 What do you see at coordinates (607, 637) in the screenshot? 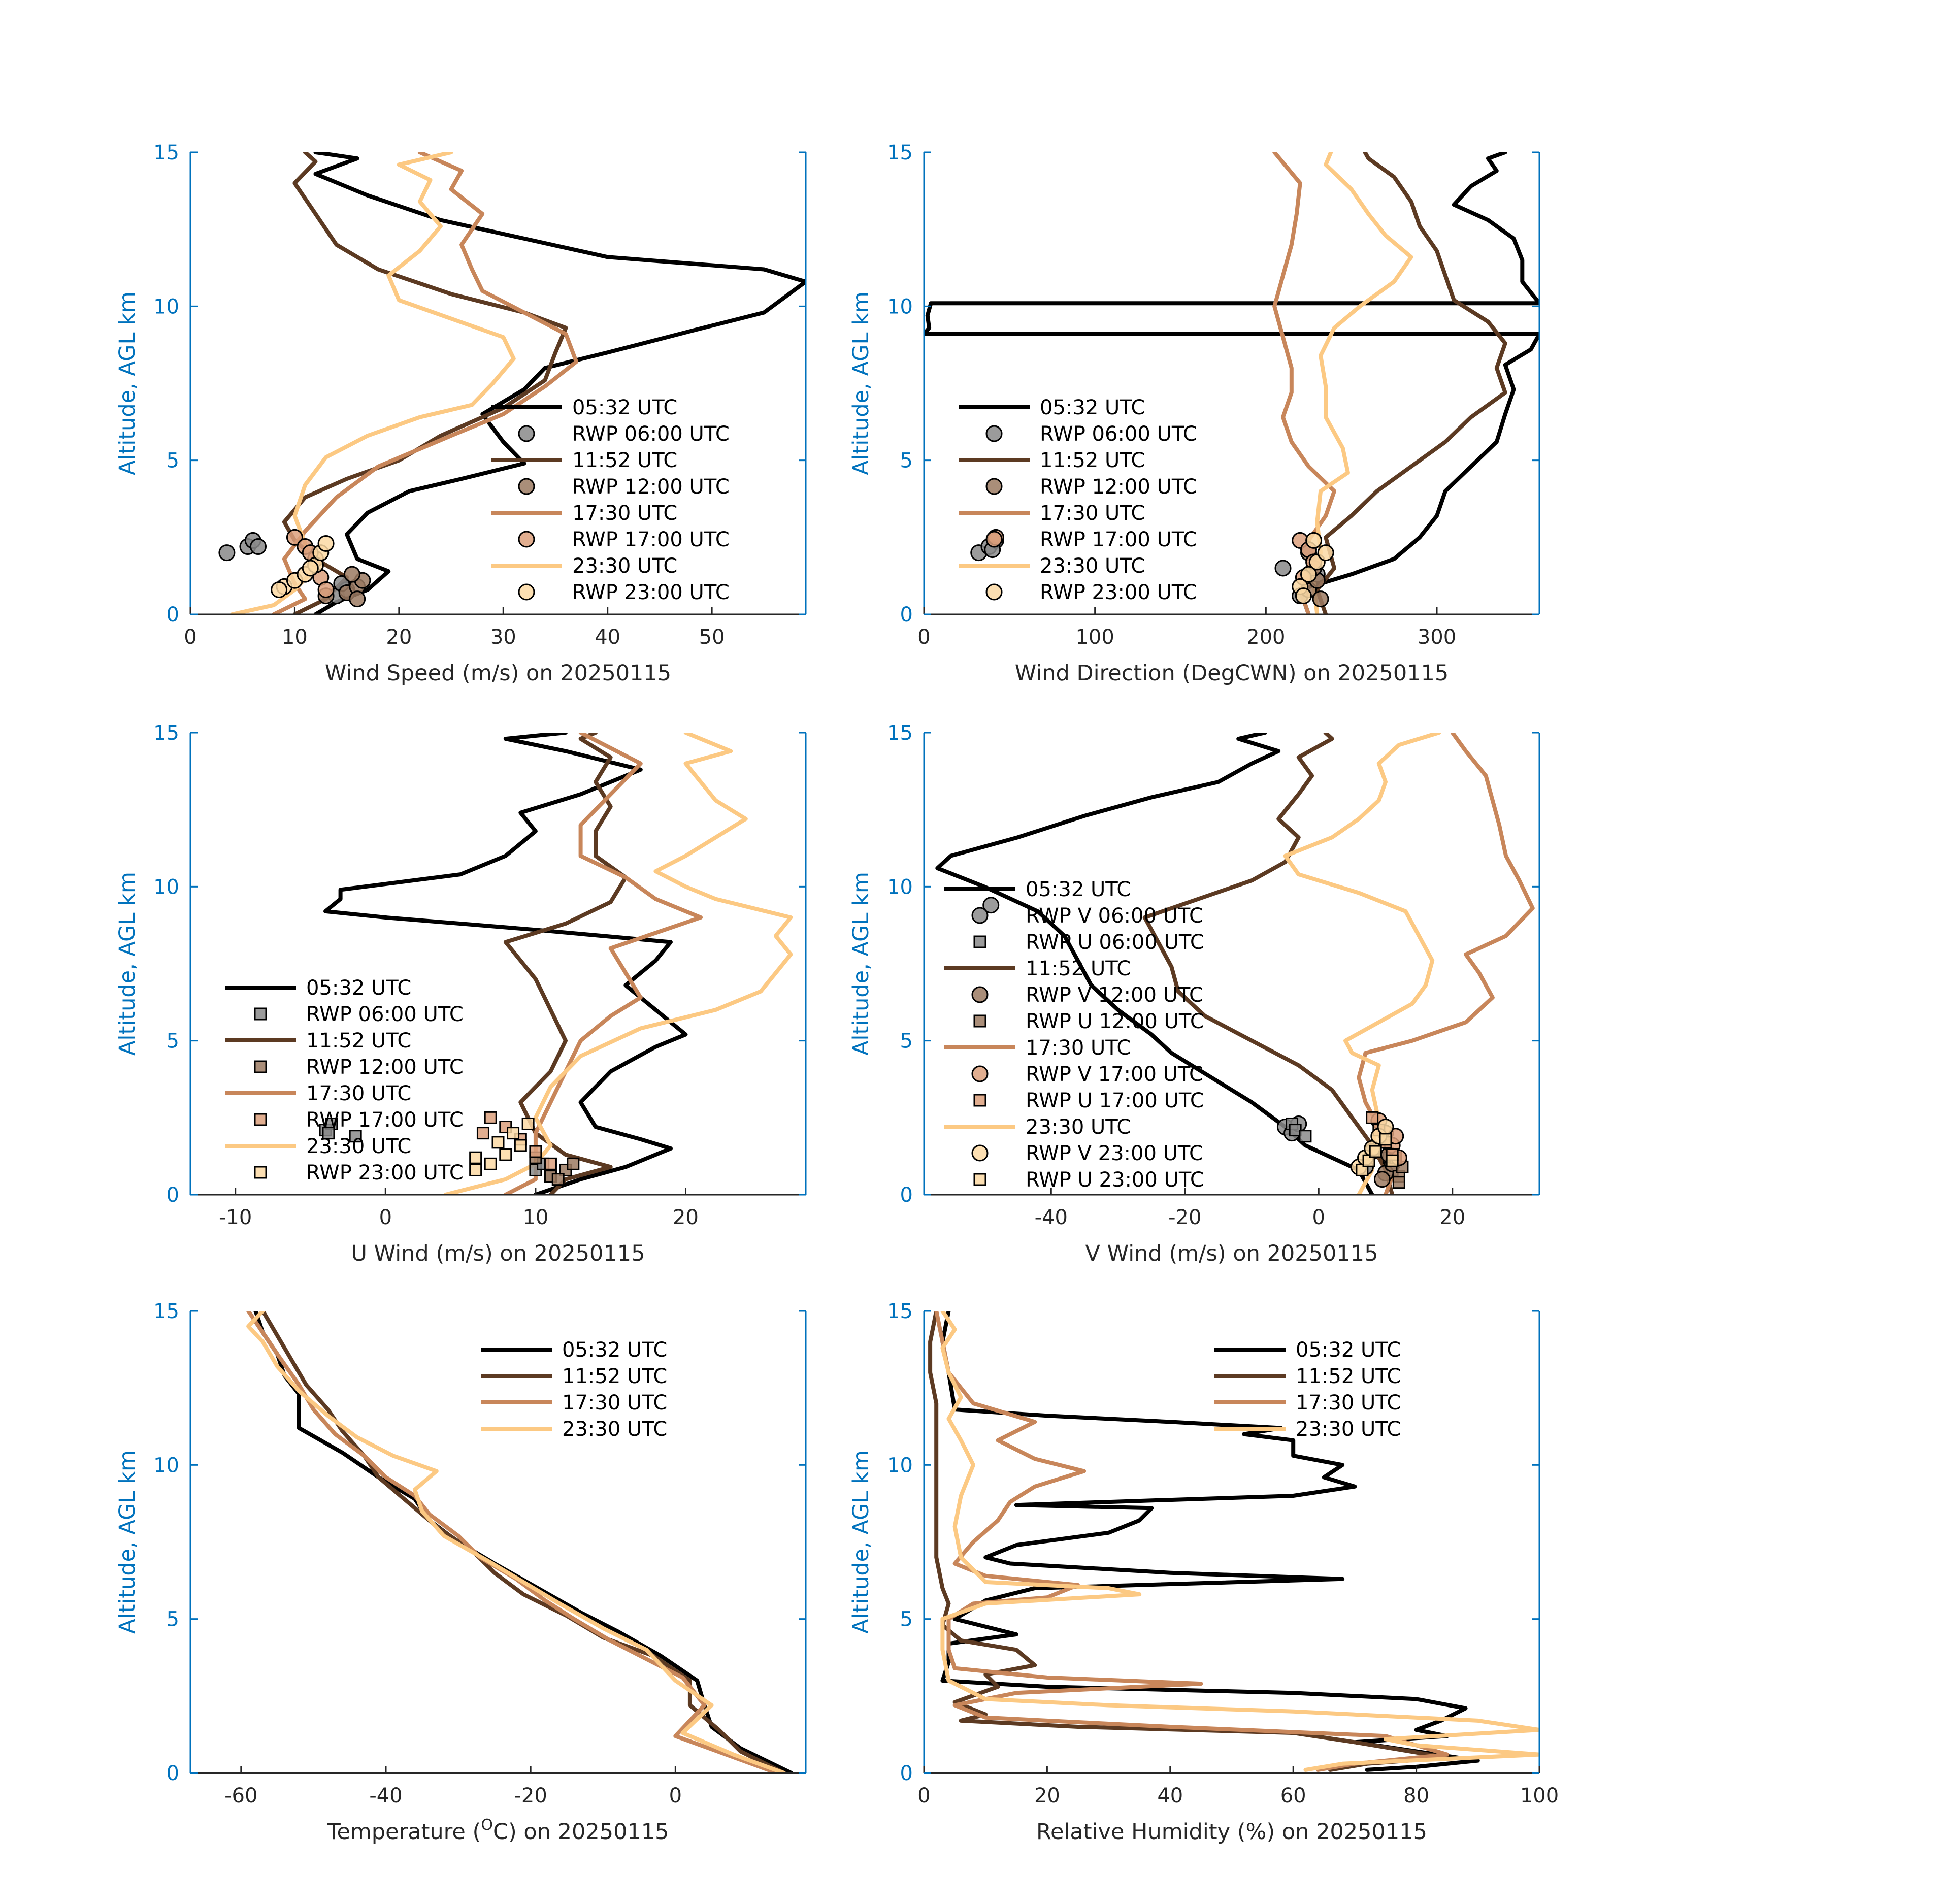
I see `wind-speed-x-tick-label: 40` at bounding box center [607, 637].